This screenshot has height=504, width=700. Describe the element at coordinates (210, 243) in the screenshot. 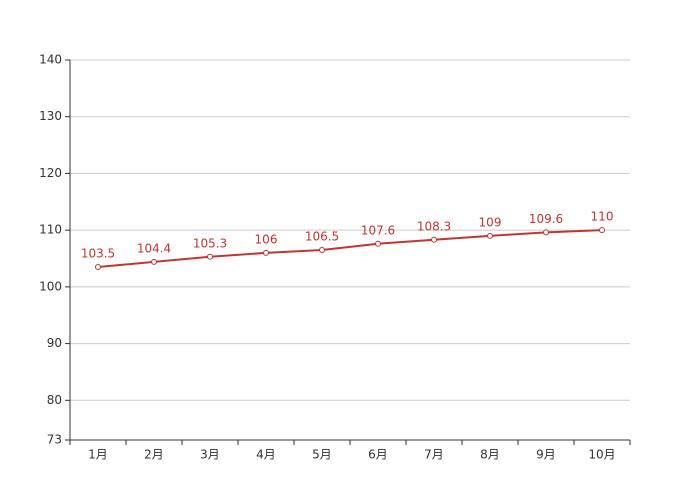

I see `data-label: 105.3` at that location.